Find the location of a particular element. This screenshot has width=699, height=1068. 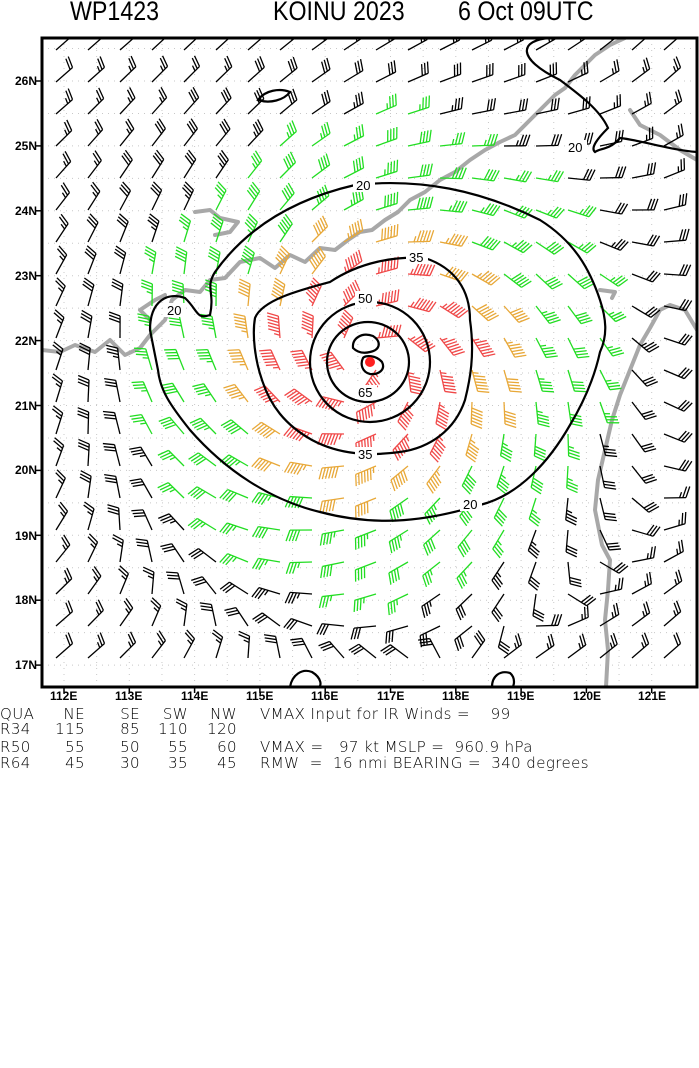

lon-label: 120E is located at coordinates (587, 694).